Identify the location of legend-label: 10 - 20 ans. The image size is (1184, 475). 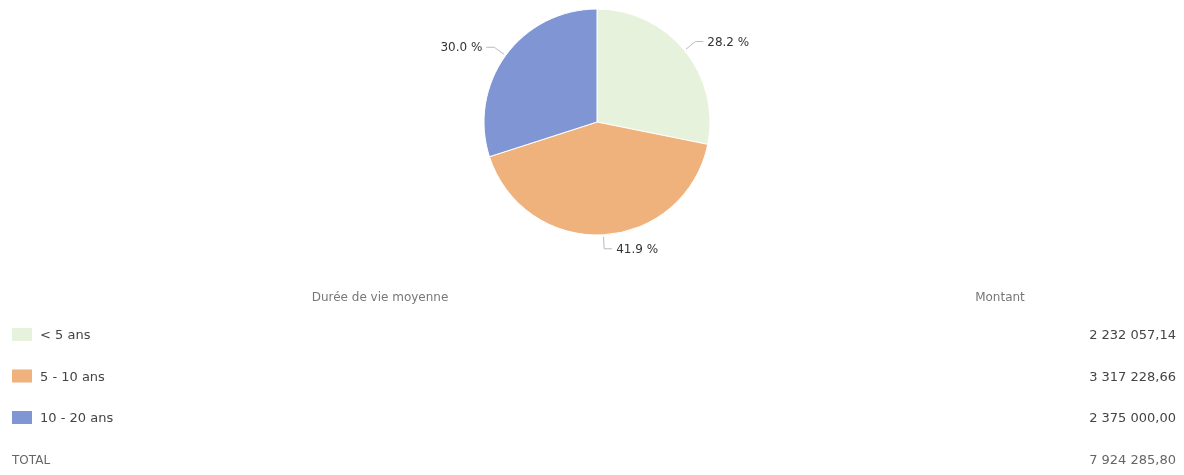
(77, 417).